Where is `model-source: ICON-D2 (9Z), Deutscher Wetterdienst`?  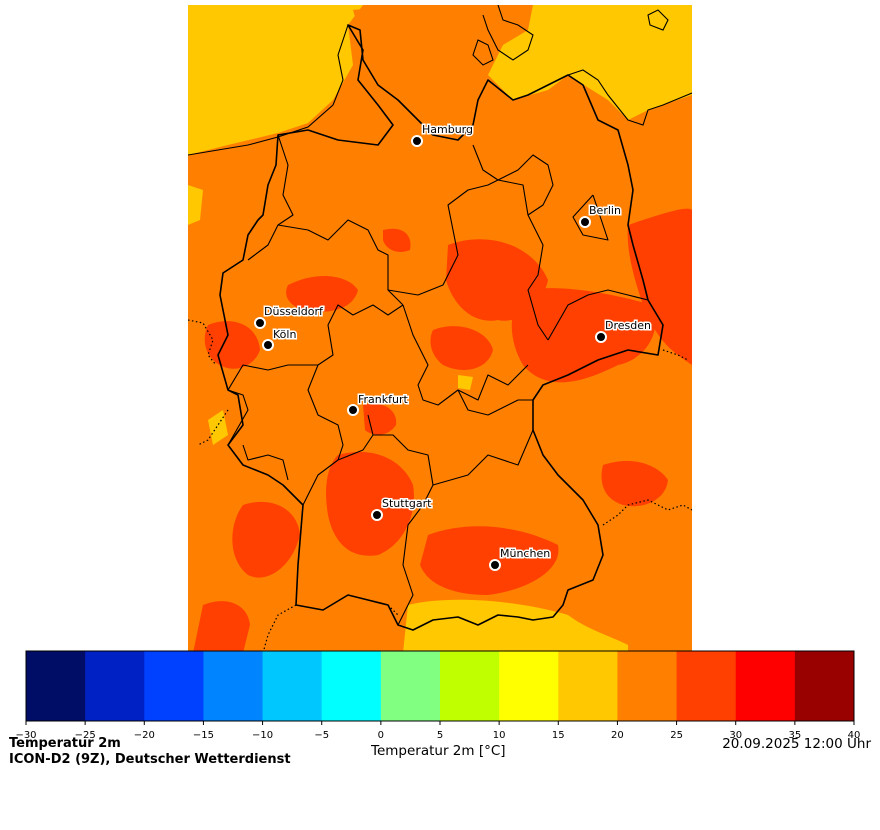
model-source: ICON-D2 (9Z), Deutscher Wetterdienst is located at coordinates (150, 759).